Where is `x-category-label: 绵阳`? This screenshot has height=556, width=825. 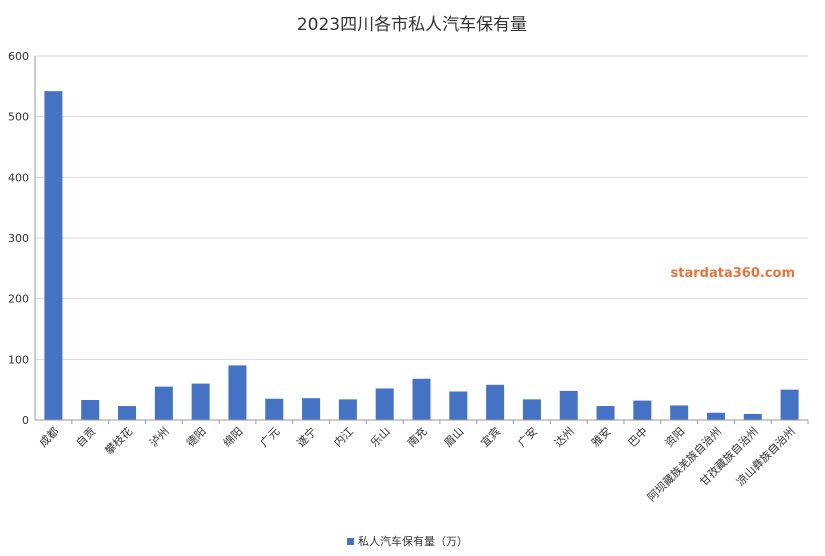 x-category-label: 绵阳 is located at coordinates (232, 436).